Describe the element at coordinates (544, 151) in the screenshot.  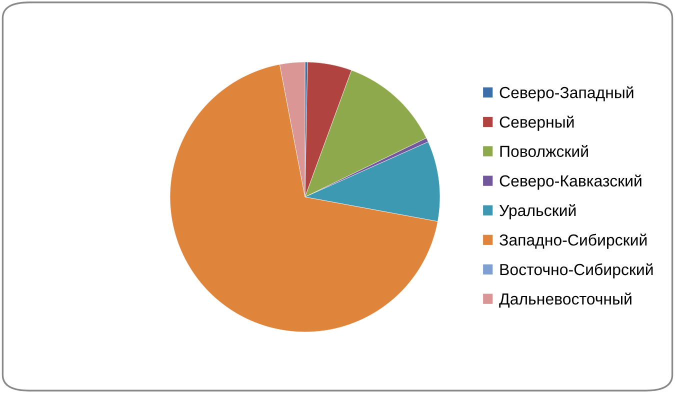
I see `legend-label: Поволжский` at that location.